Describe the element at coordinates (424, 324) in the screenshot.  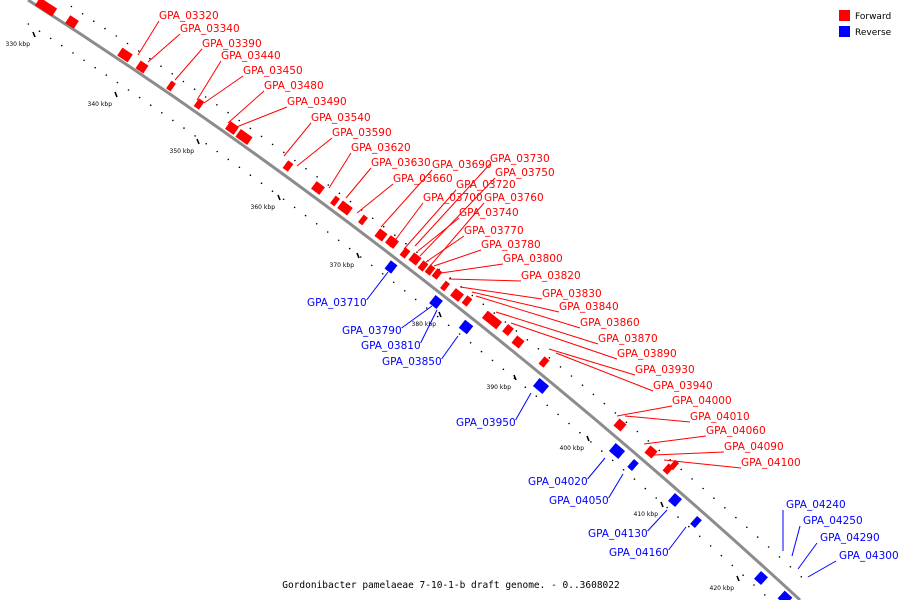
I see `scale-tick-label: 380 kbp` at that location.